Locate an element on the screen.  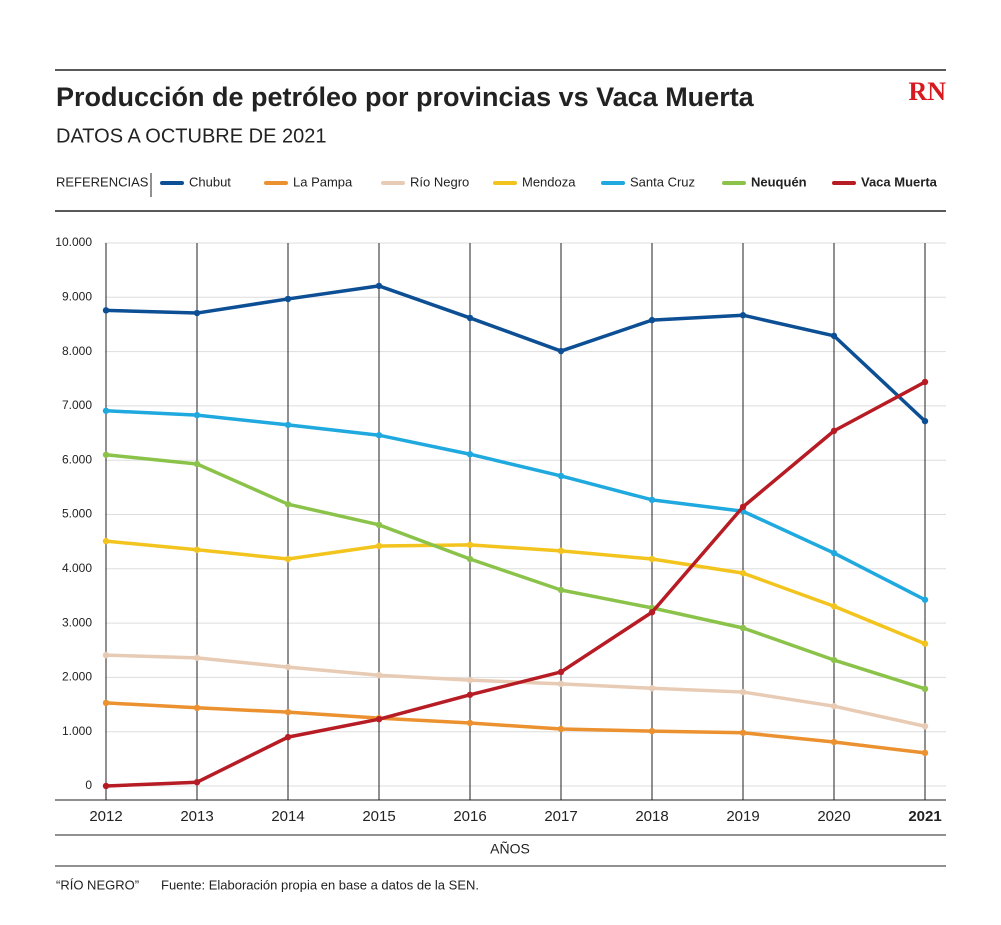
x-tick-label: 2021 is located at coordinates (924, 816).